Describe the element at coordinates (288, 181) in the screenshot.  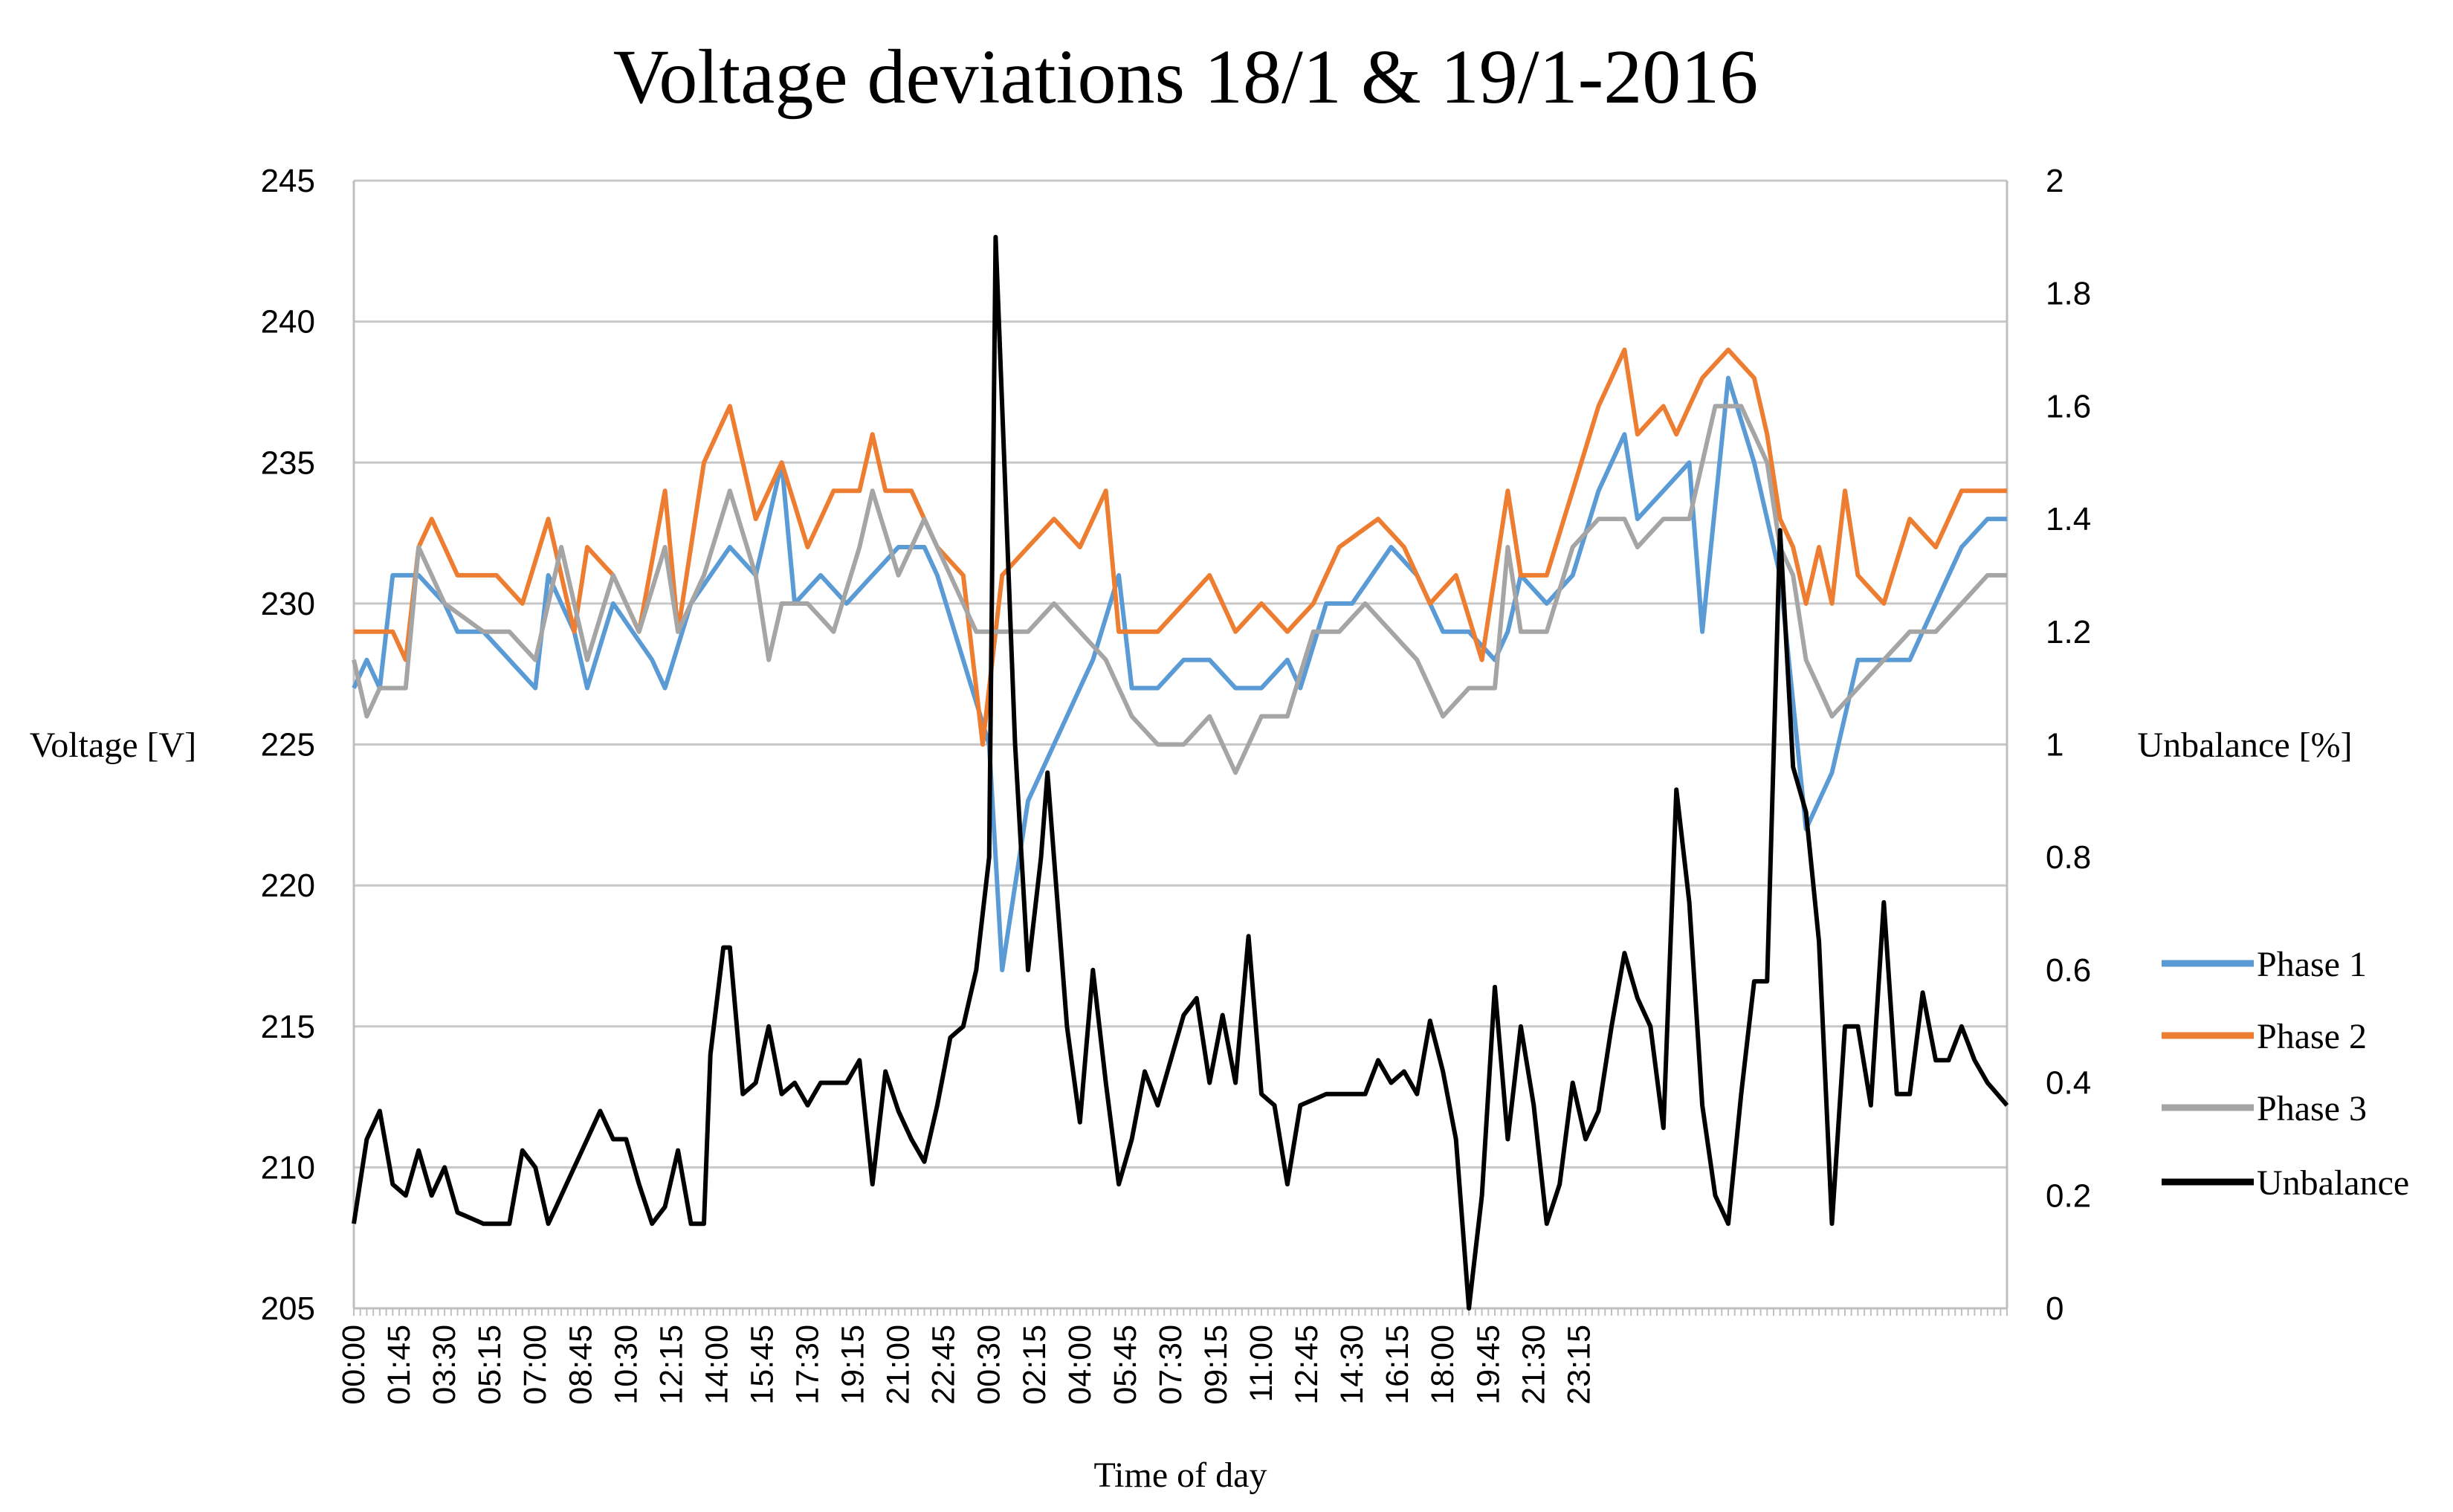
I see `y-tick-label: 245` at that location.